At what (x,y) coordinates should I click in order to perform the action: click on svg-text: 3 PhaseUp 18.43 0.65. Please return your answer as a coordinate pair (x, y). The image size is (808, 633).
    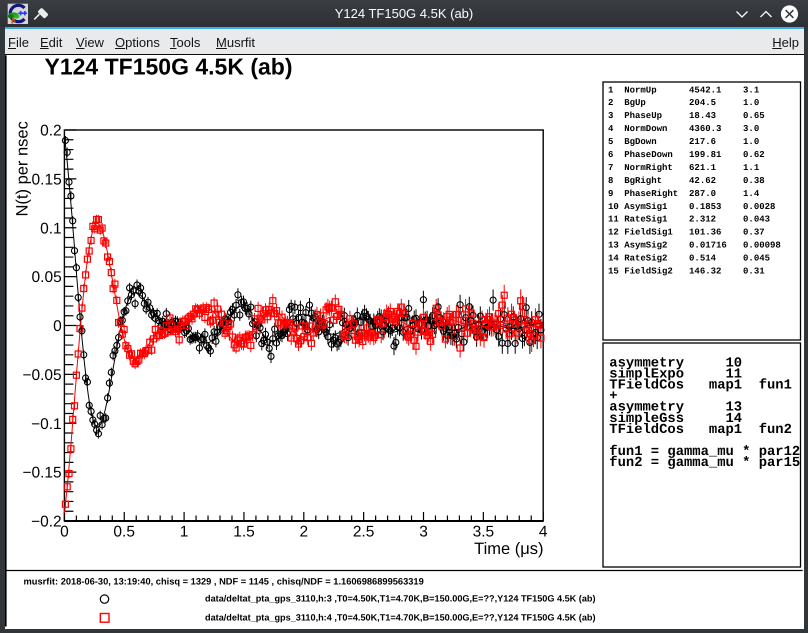
    Looking at the image, I should click on (686, 116).